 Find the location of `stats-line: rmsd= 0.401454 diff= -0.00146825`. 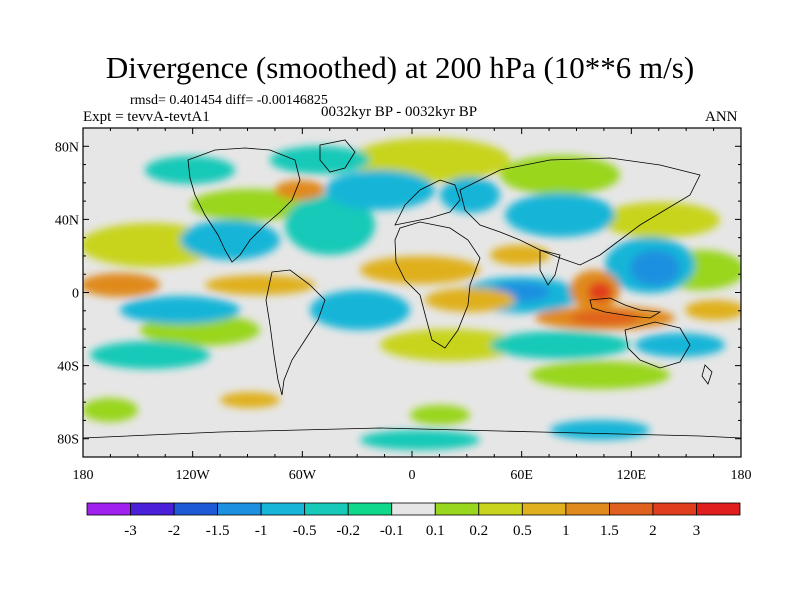

stats-line: rmsd= 0.401454 diff= -0.00146825 is located at coordinates (229, 100).